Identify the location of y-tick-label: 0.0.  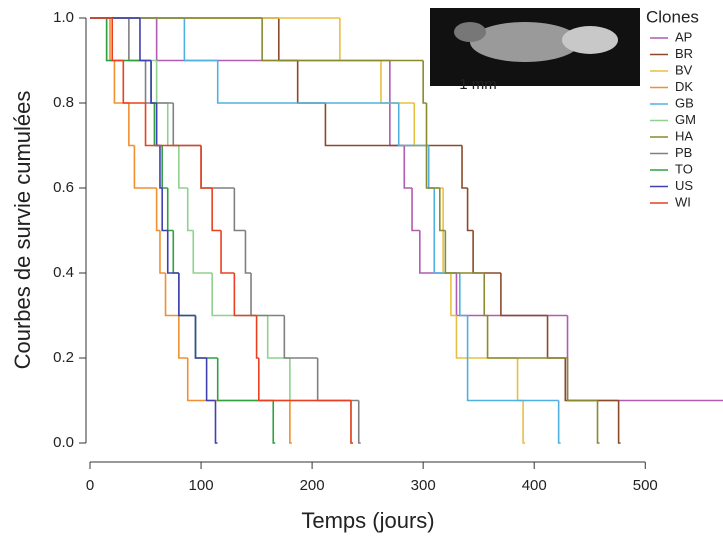
(63, 442).